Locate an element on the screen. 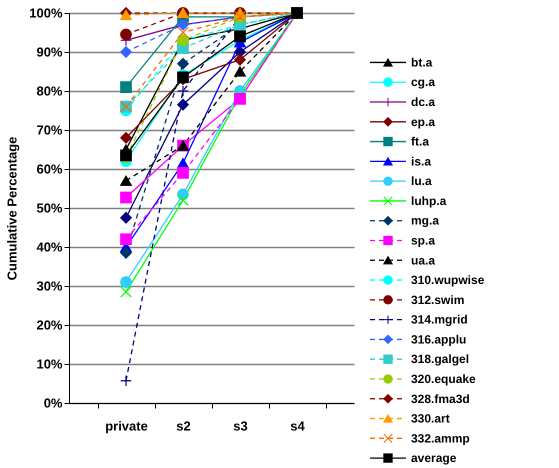 The height and width of the screenshot is (468, 559). legend-label: ft.a is located at coordinates (420, 141).